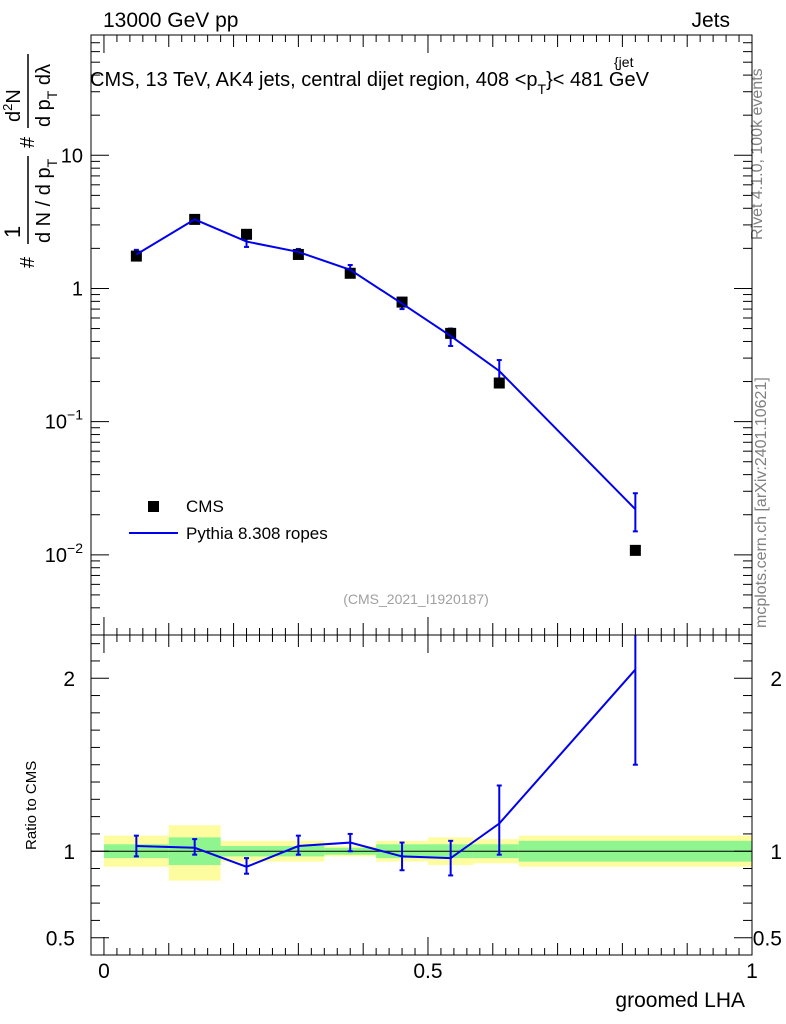 This screenshot has height=1024, width=786. I want to click on main-y-tick-label: 10⁻¹, so click(64, 420).